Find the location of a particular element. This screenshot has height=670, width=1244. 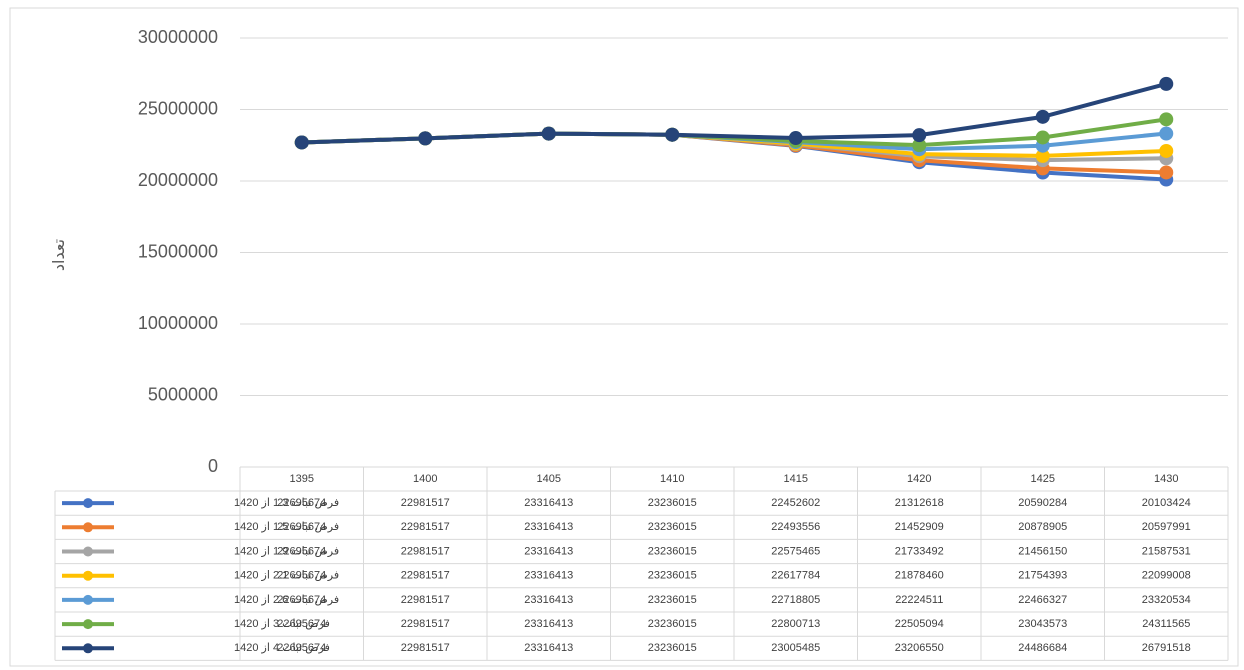

table-cell: 22099008 is located at coordinates (1166, 576).